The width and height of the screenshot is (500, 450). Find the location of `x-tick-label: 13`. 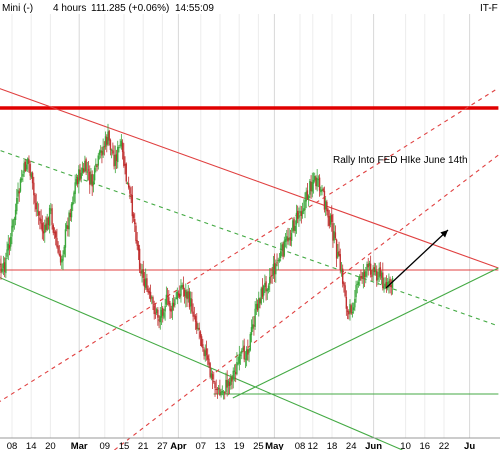

x-tick-label: 13 is located at coordinates (220, 445).